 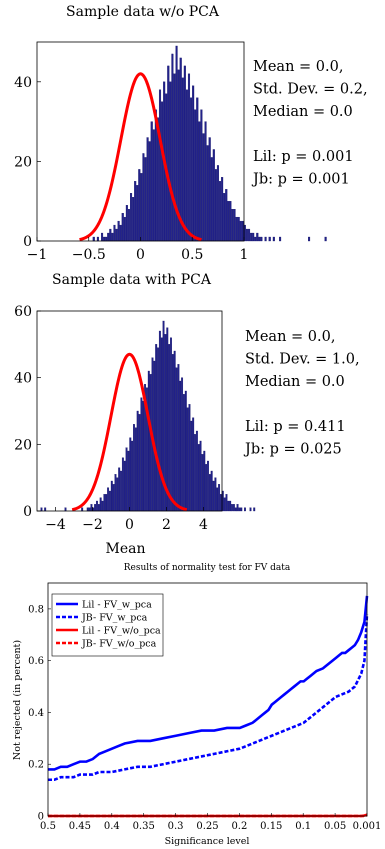 I want to click on chart-0-annotation: Median = 0.0, so click(x=303, y=112).